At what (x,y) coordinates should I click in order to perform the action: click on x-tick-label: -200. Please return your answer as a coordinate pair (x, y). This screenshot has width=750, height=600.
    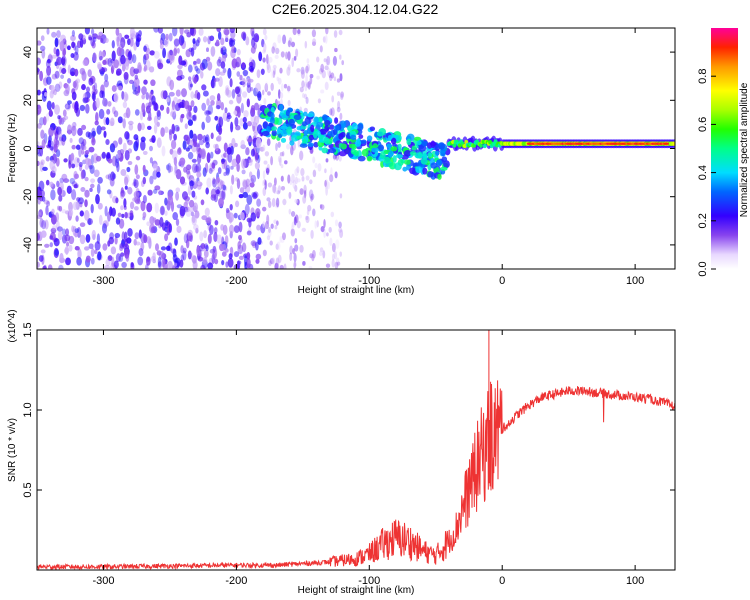
    Looking at the image, I should click on (236, 281).